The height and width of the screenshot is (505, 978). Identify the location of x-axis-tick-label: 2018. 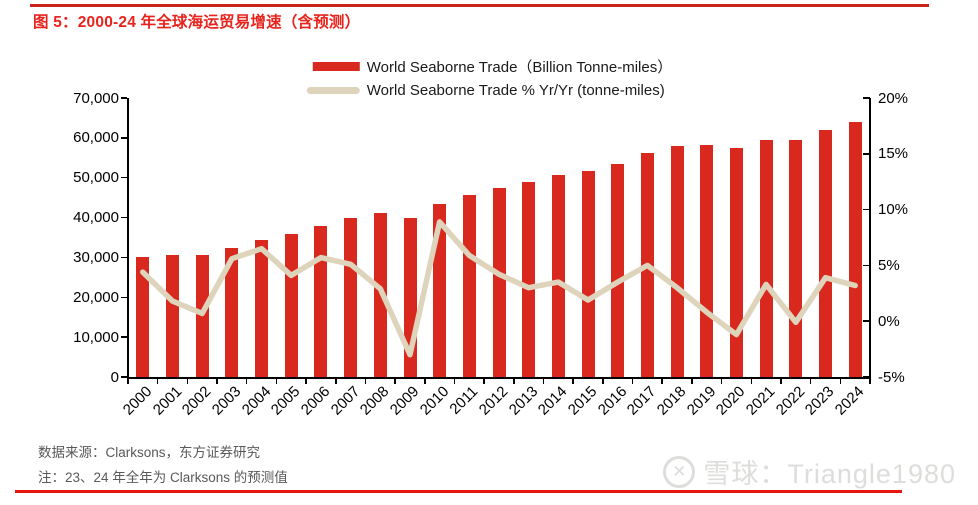
(671, 401).